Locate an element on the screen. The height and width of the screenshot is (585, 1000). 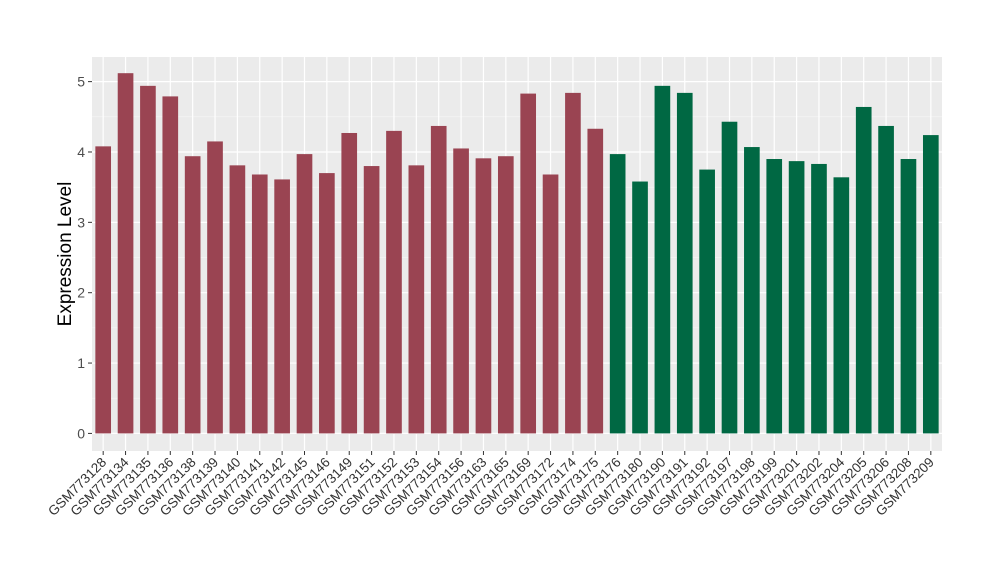
bar-GSM773199 is located at coordinates (774, 296).